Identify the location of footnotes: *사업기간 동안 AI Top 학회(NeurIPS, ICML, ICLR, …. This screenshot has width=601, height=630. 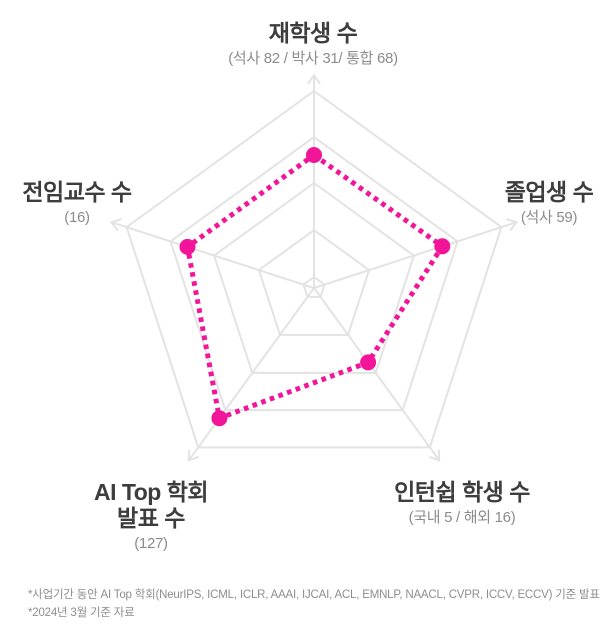
(314, 604).